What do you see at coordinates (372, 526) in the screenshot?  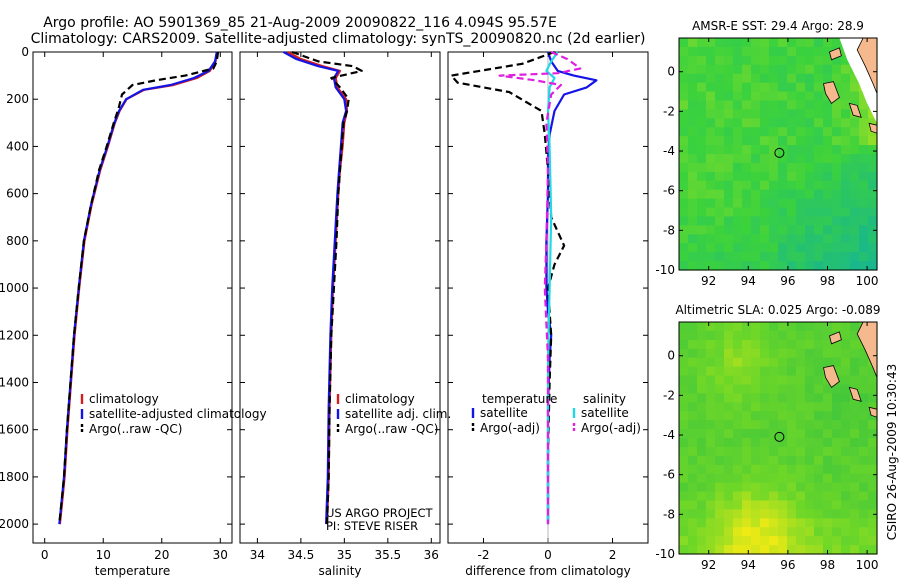 I see `project-annotation: PI: STEVE RISER` at bounding box center [372, 526].